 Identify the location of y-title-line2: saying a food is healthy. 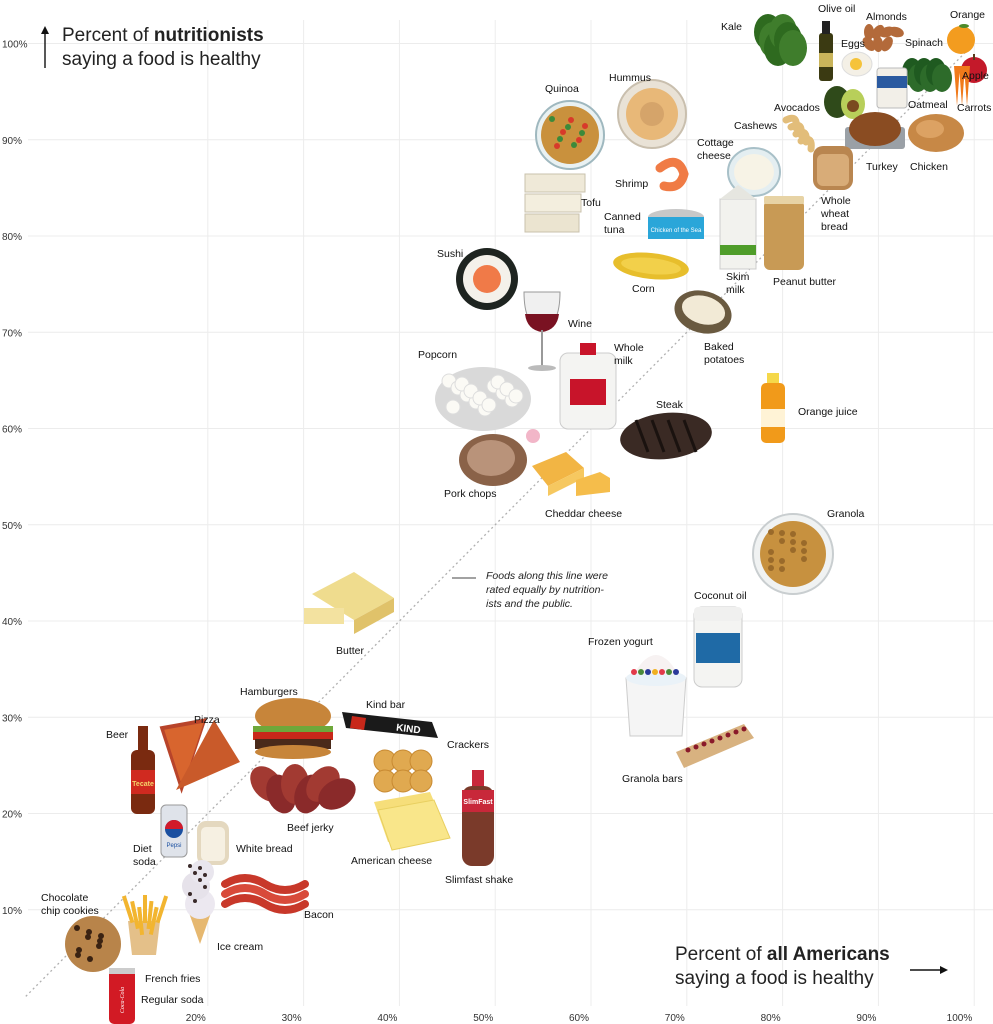
(161, 59).